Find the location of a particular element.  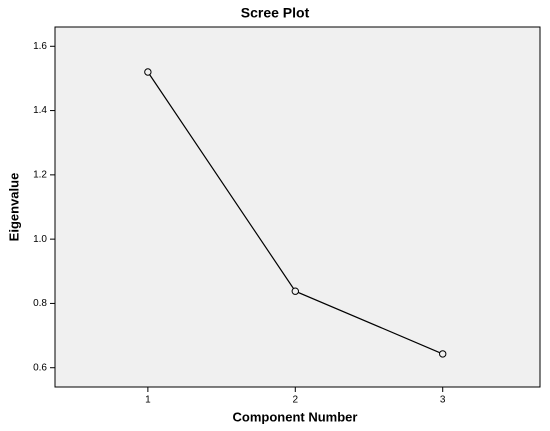

y-tick-label: 1.4 is located at coordinates (40, 110).